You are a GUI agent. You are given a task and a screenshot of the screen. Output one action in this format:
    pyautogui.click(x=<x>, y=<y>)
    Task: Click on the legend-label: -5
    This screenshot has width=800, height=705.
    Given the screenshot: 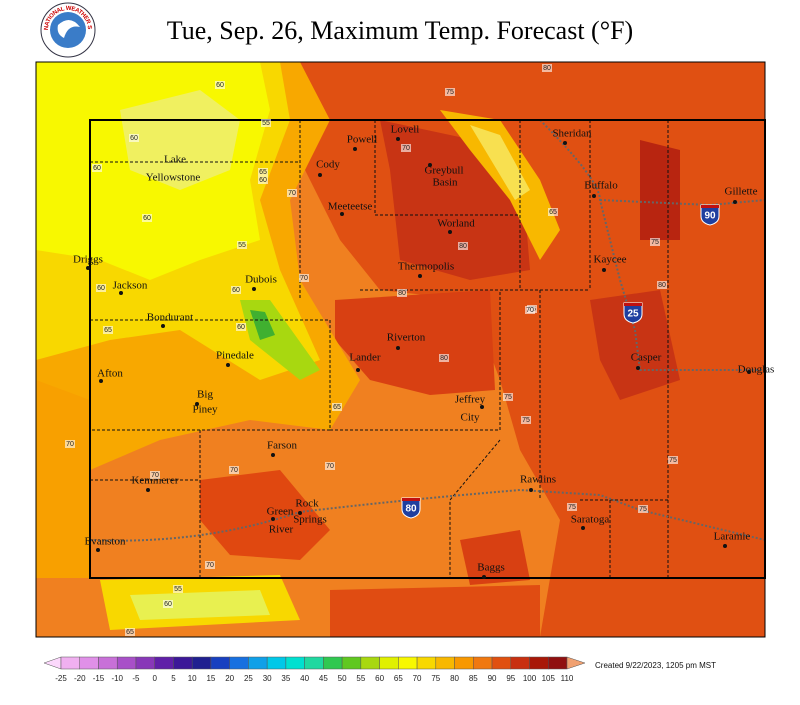 What is the action you would take?
    pyautogui.click(x=136, y=678)
    